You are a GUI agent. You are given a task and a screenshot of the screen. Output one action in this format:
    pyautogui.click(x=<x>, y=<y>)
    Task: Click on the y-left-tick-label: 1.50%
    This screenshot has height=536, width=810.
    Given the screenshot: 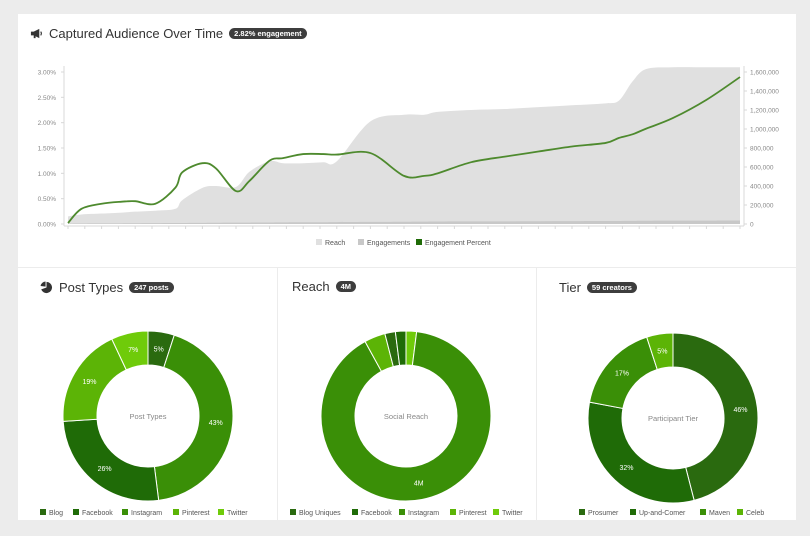 What is the action you would take?
    pyautogui.click(x=47, y=149)
    